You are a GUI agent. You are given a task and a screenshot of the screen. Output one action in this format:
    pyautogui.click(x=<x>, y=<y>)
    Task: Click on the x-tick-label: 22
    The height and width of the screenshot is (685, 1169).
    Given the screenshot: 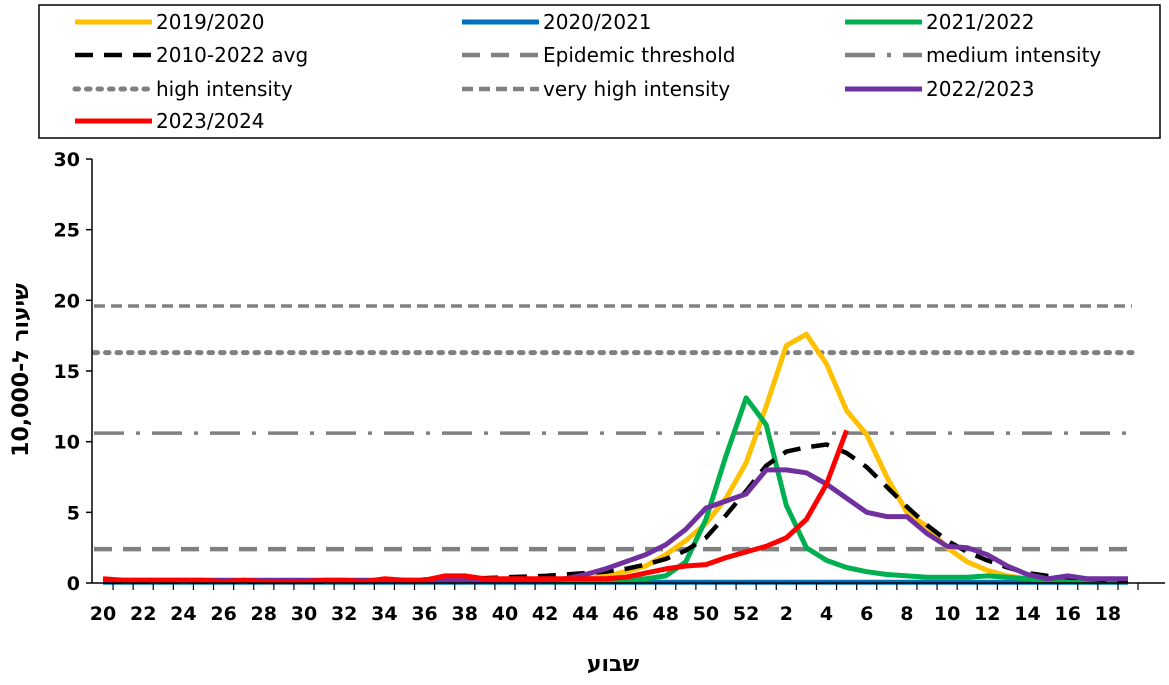 What is the action you would take?
    pyautogui.click(x=143, y=614)
    